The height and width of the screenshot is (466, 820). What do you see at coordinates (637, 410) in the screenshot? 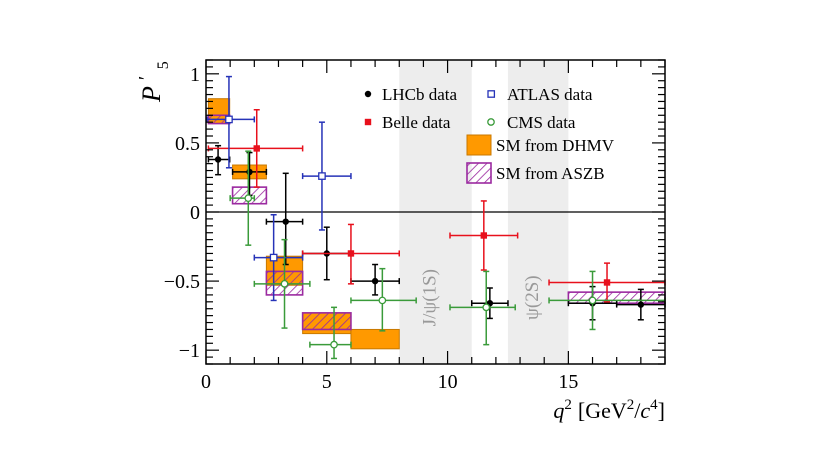
I see `x-axis-title-unit-mid: /` at bounding box center [637, 410].